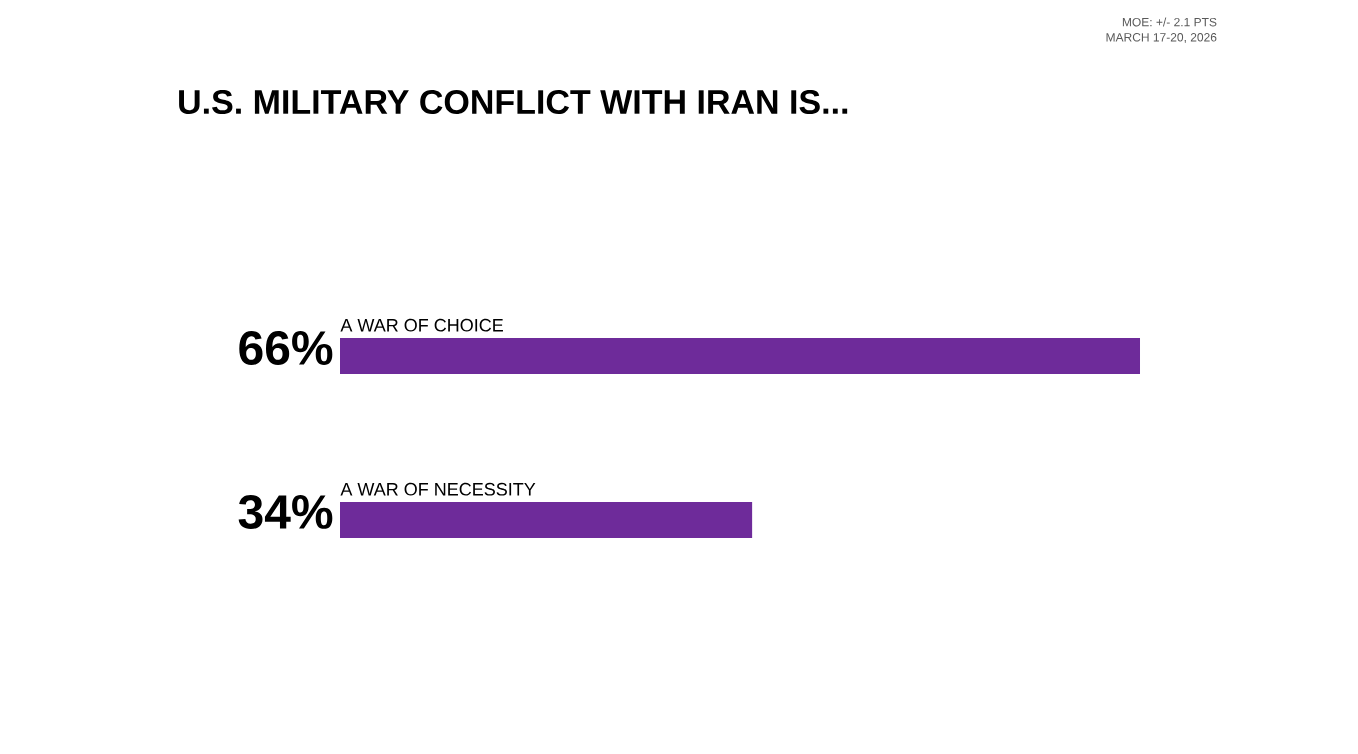 This screenshot has width=1358, height=754. What do you see at coordinates (438, 489) in the screenshot?
I see `y-tick-label: A WAR OF NECESSITY` at bounding box center [438, 489].